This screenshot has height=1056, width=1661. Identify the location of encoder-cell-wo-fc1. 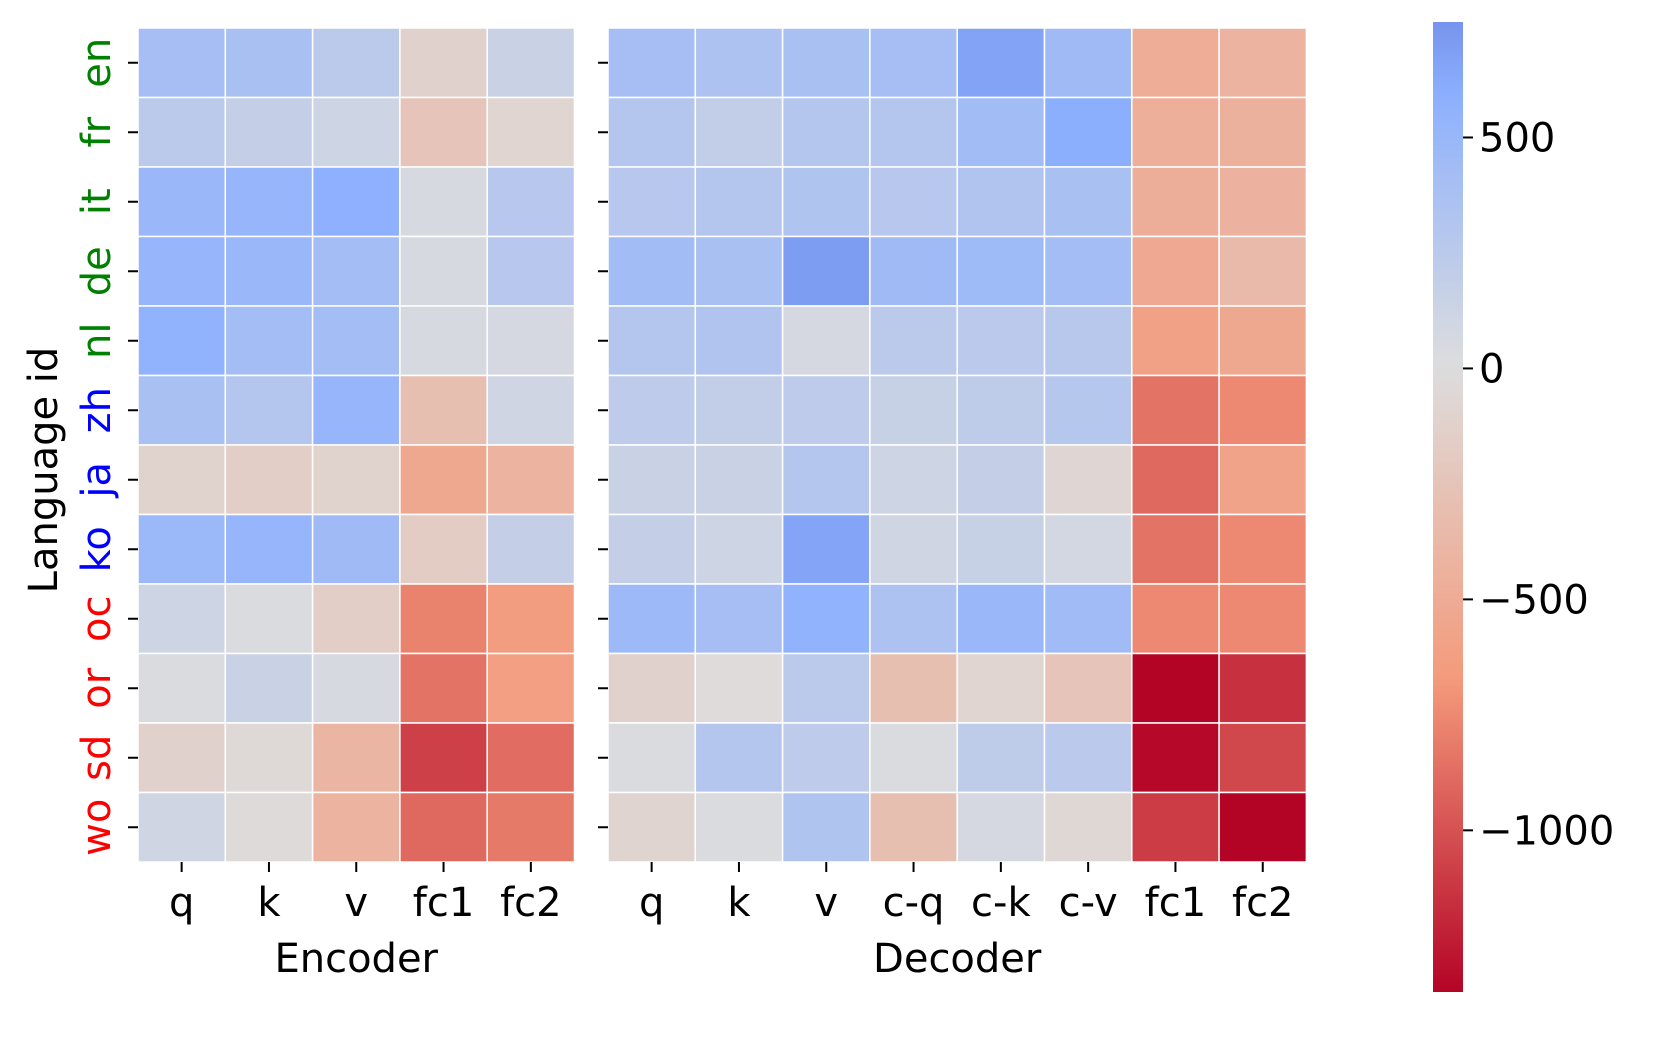
(443, 827).